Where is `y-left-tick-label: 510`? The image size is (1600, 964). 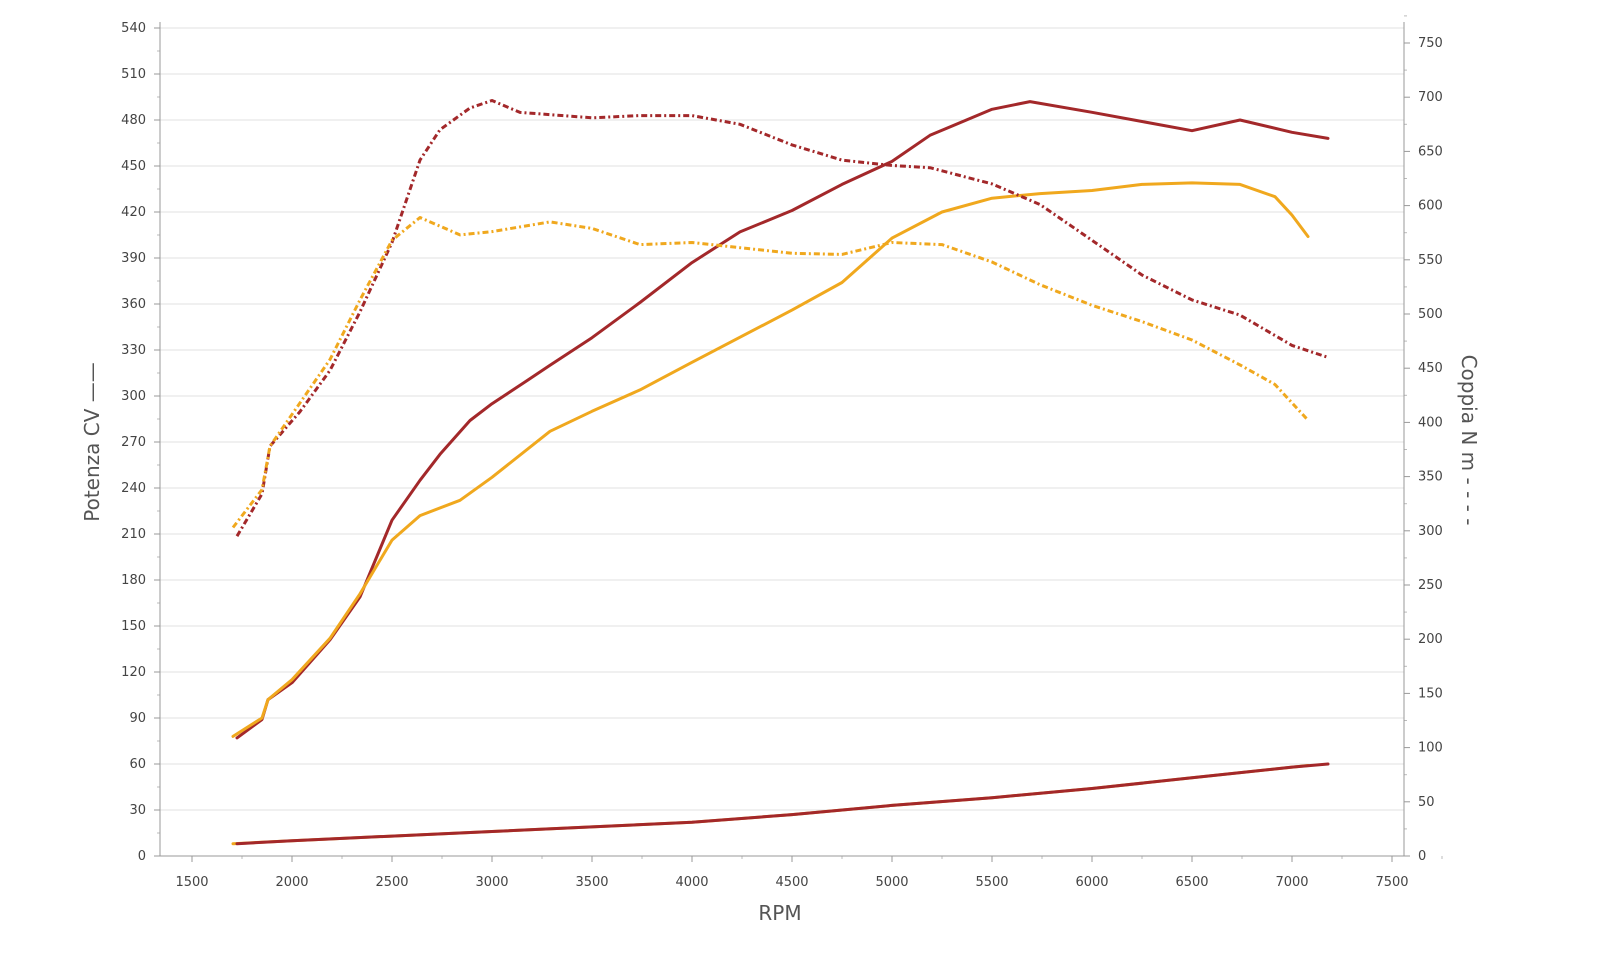 y-left-tick-label: 510 is located at coordinates (133, 74).